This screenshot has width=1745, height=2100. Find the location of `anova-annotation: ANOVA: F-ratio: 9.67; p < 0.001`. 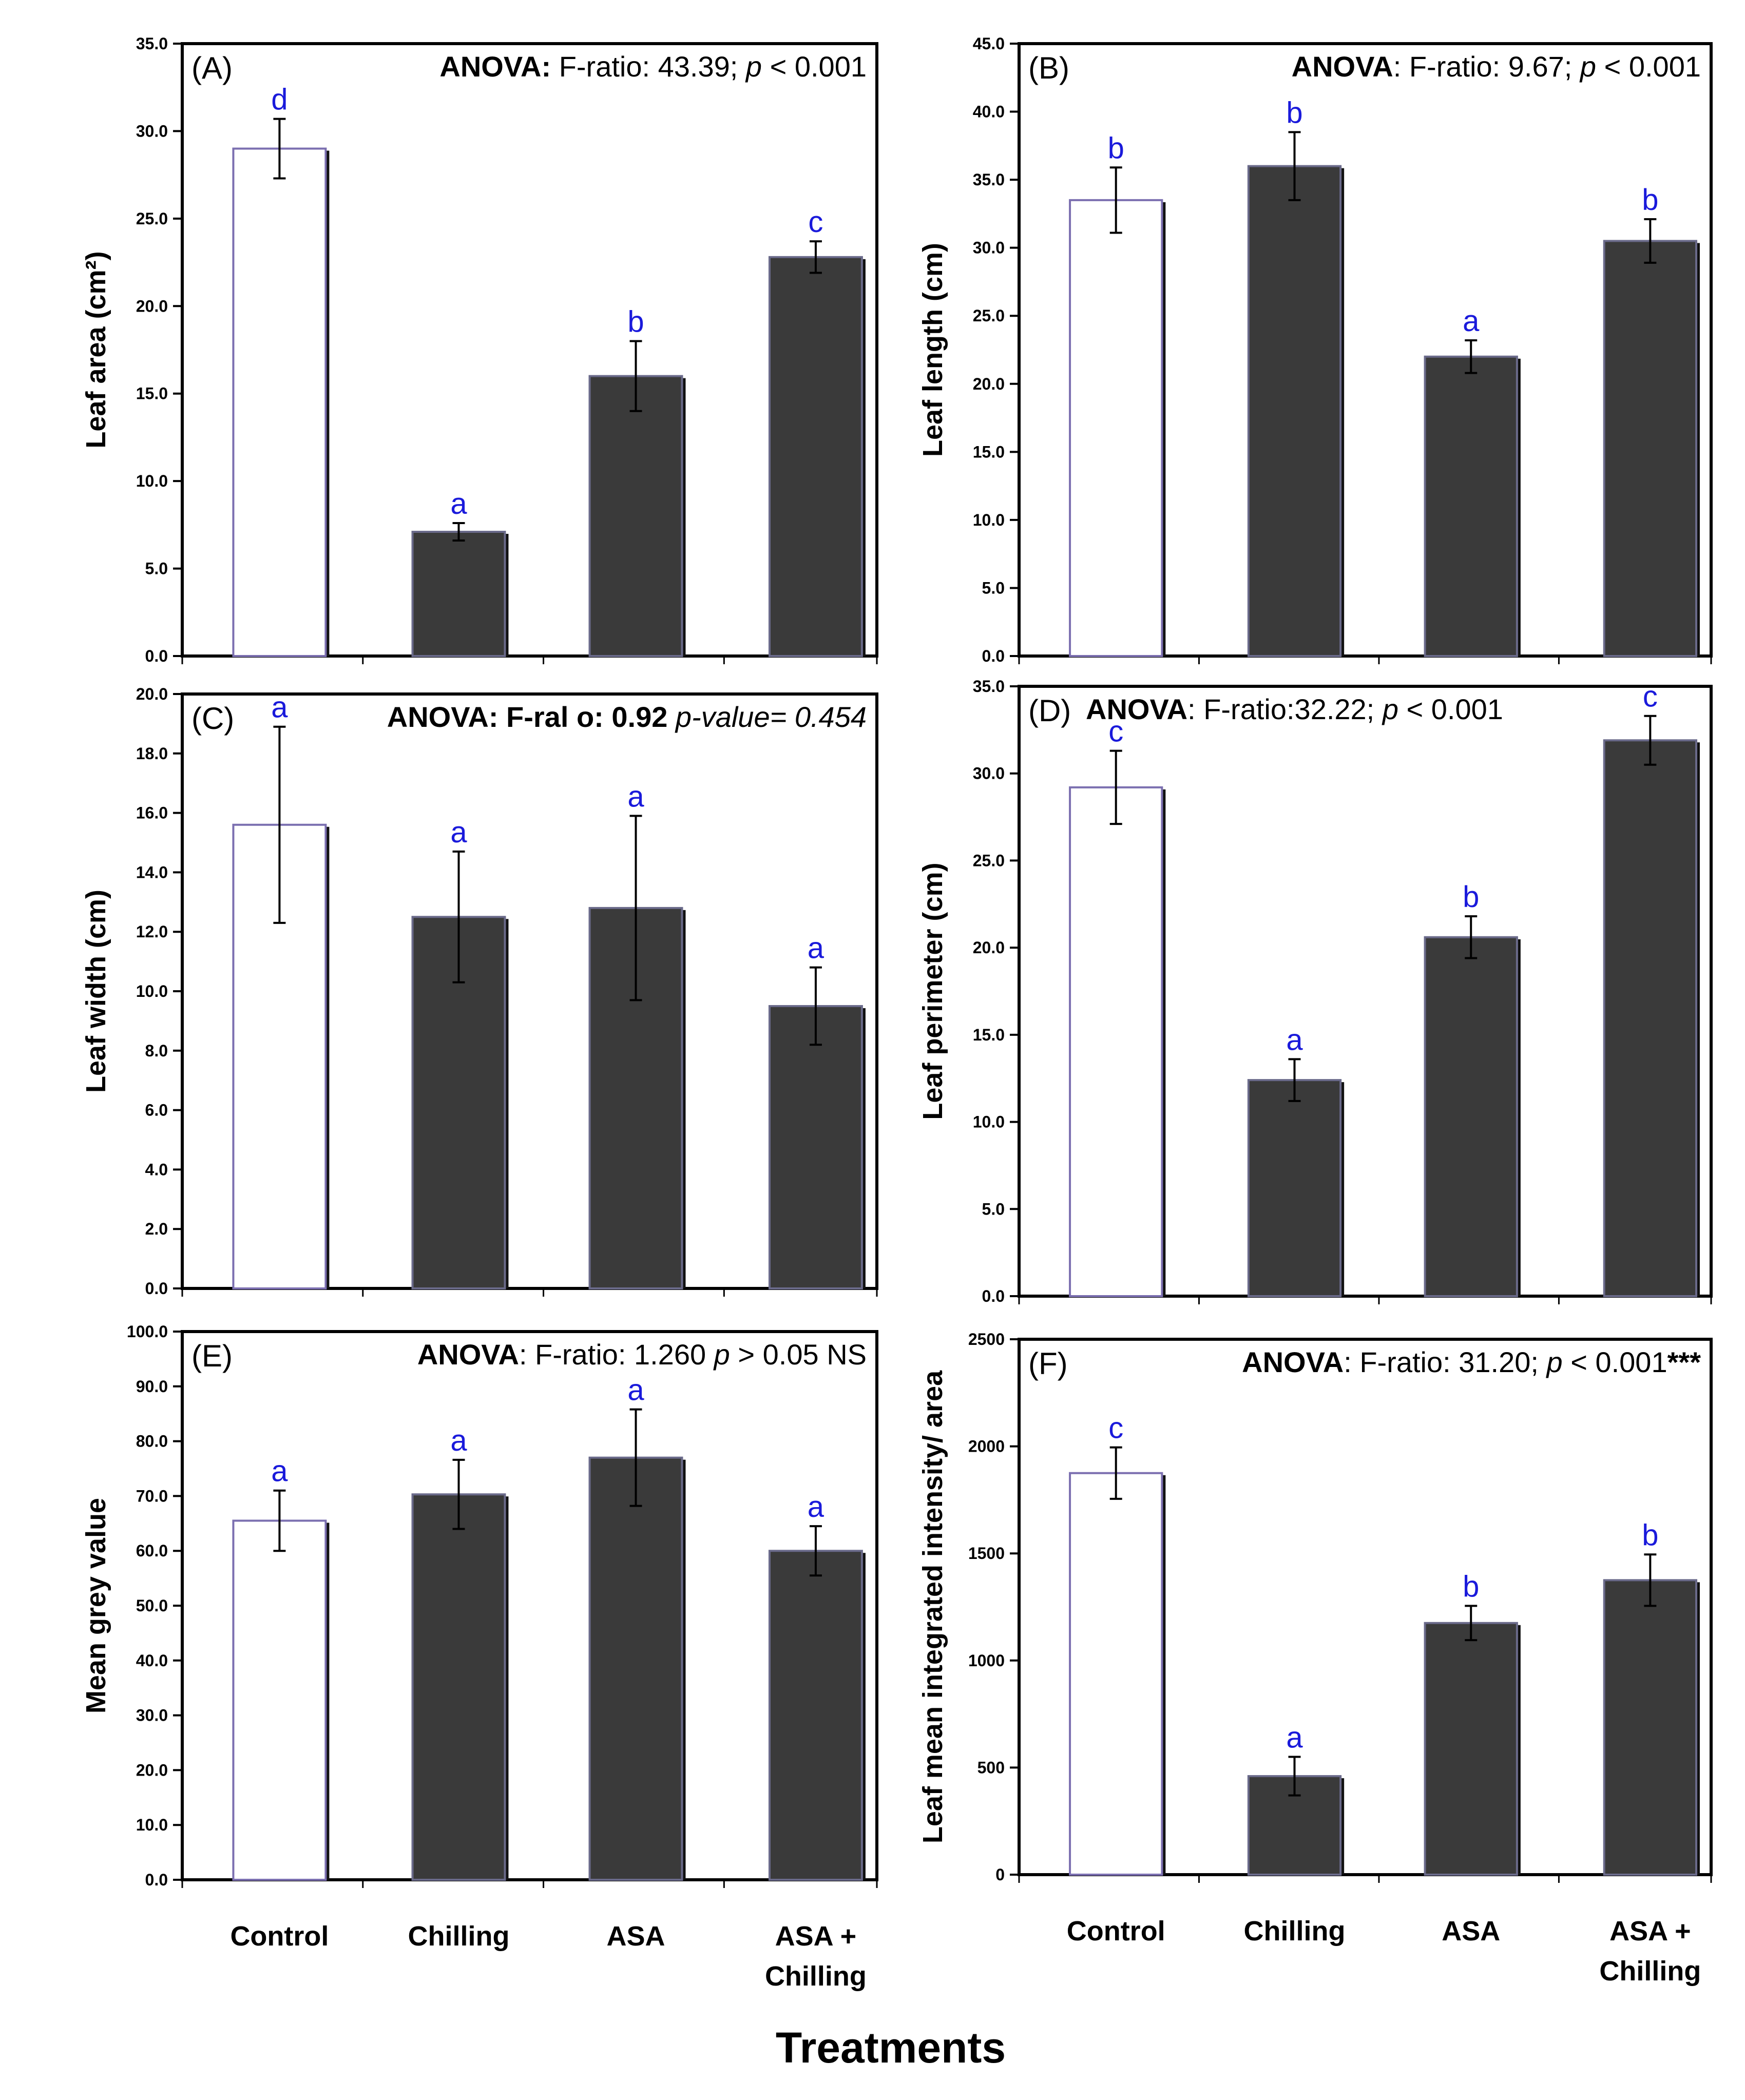

anova-annotation: ANOVA: F-ratio: 9.67; p < 0.001 is located at coordinates (1497, 66).